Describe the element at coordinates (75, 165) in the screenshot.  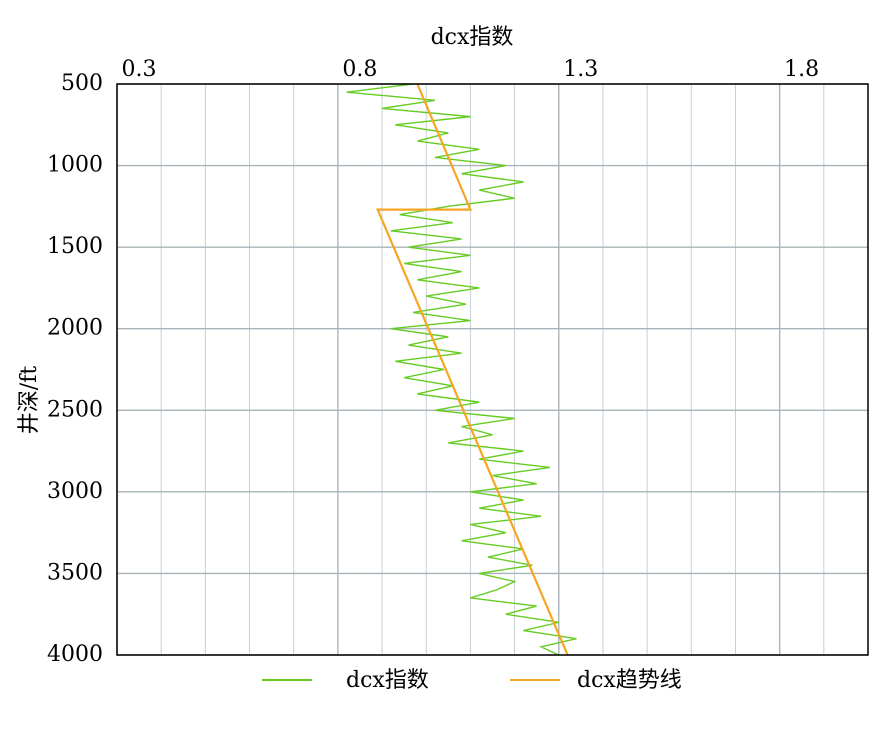
I see `y-tick-label: 1000` at that location.